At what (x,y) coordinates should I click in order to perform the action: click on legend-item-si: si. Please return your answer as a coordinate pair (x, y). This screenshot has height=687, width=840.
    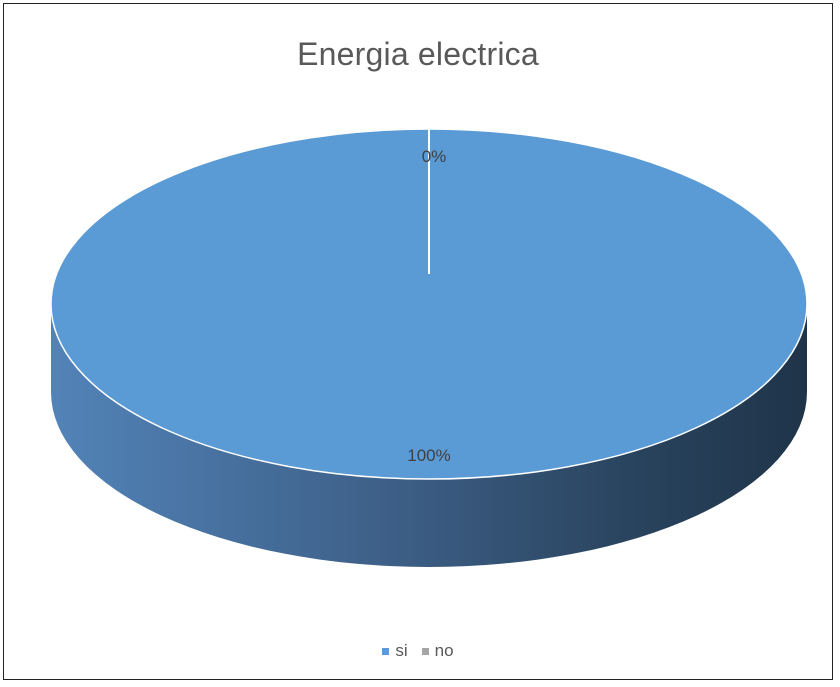
    Looking at the image, I should click on (395, 651).